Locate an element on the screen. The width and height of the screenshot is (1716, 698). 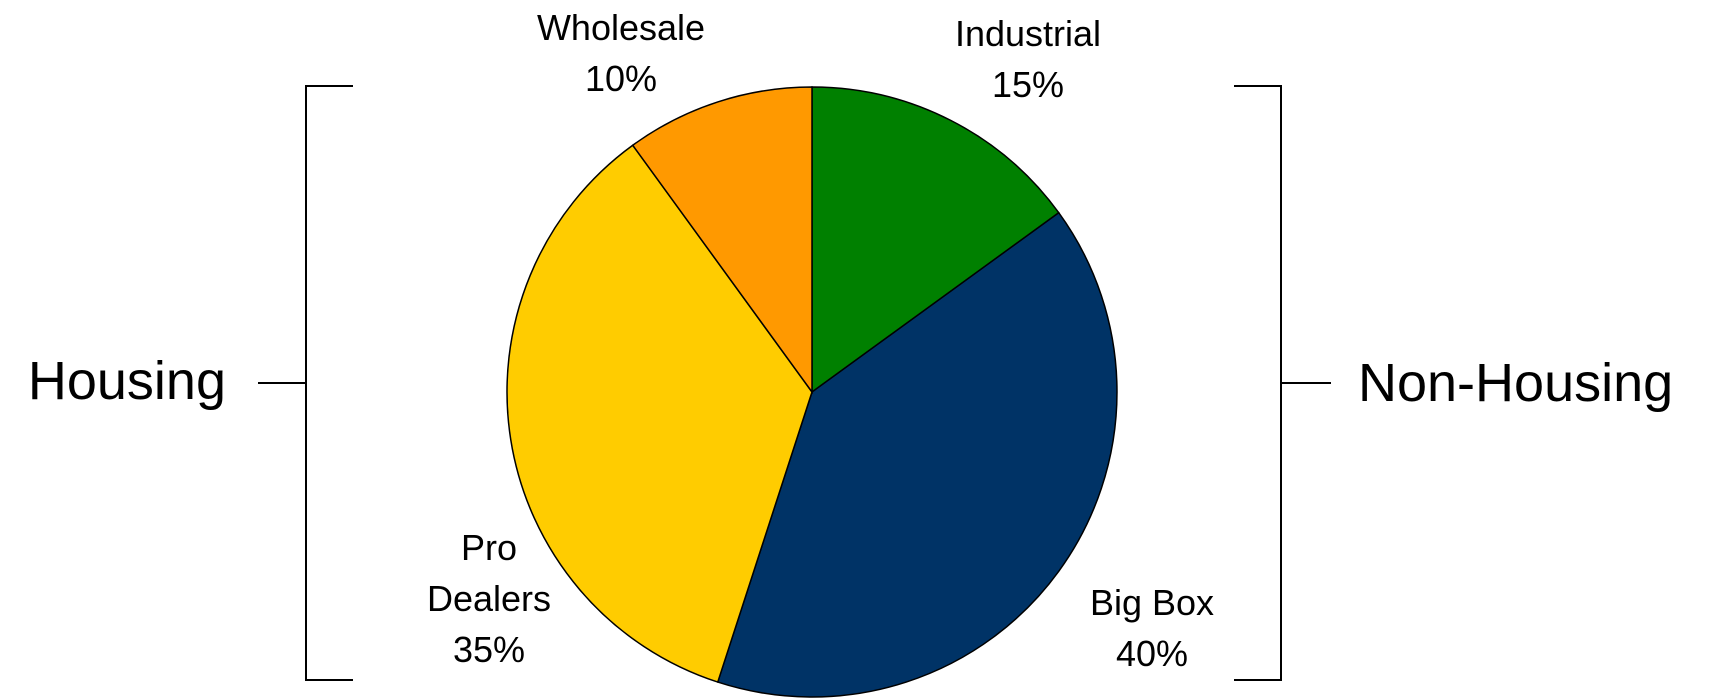
slice-label-line: Big Box is located at coordinates (1152, 602).